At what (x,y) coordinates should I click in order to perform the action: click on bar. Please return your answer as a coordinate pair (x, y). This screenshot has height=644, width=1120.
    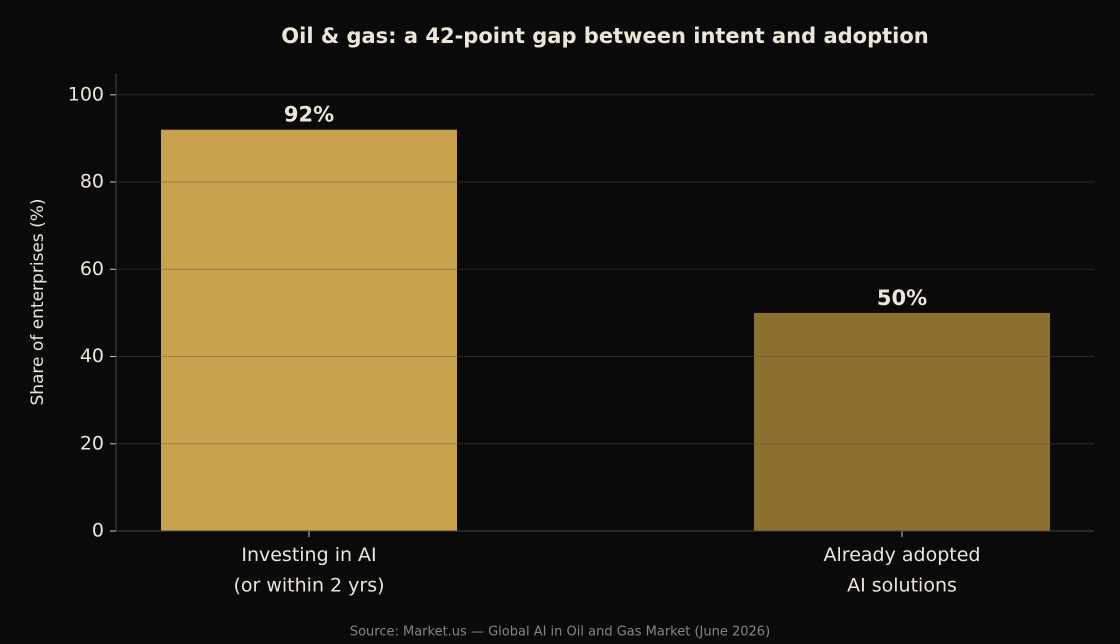
    Looking at the image, I should click on (902, 421).